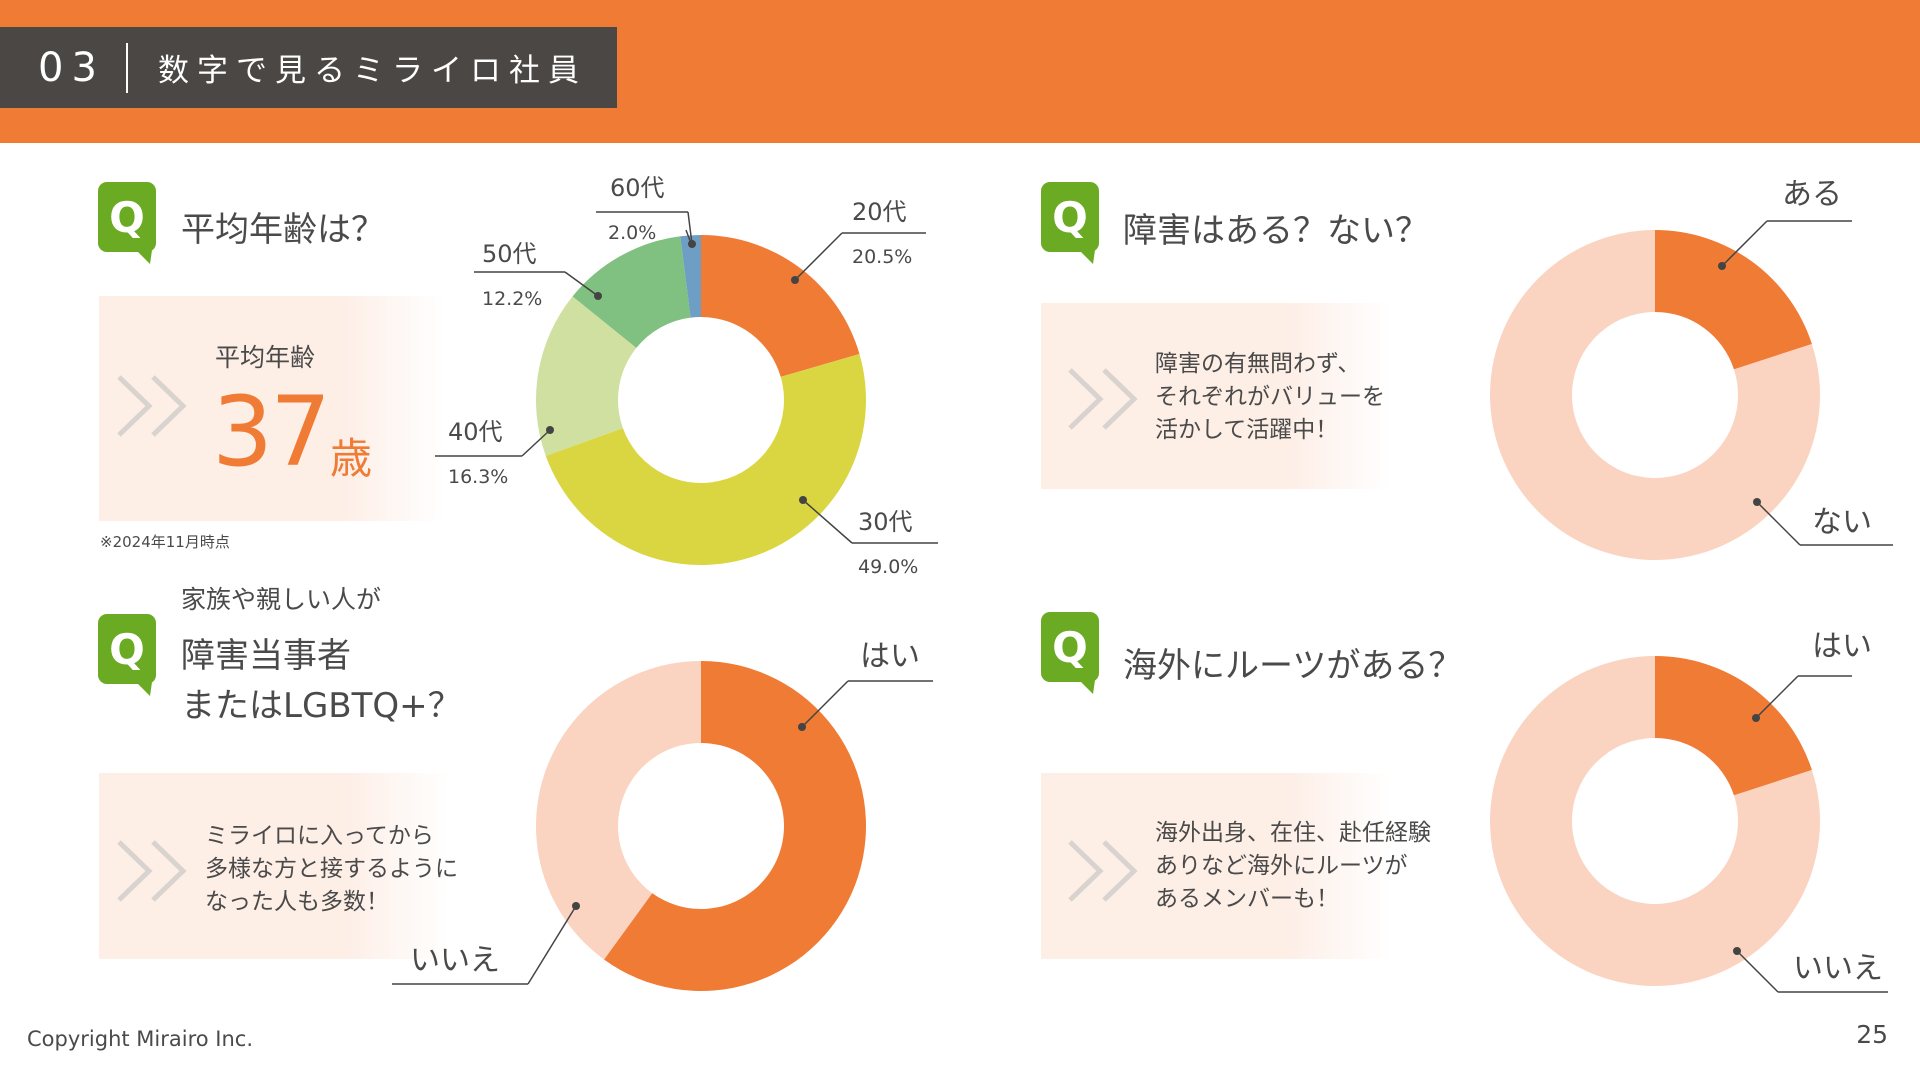  I want to click on slice-ない, so click(1654, 395).